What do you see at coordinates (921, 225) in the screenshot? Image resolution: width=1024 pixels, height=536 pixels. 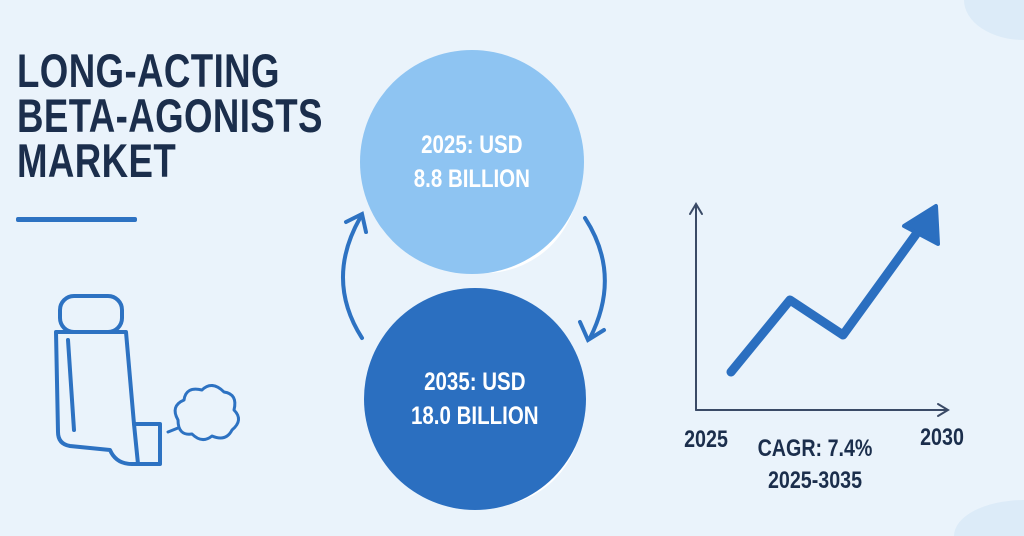 I see `trend-up-arrow-icon` at bounding box center [921, 225].